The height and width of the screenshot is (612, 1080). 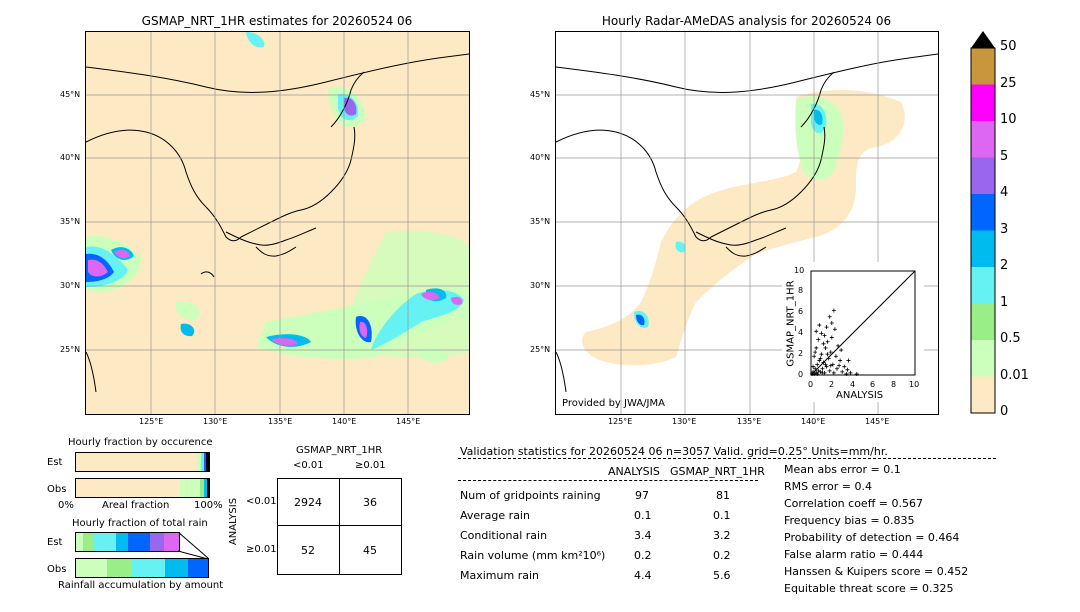 What do you see at coordinates (261, 549) in the screenshot?
I see `contingency-row-ge: ≥0.01` at bounding box center [261, 549].